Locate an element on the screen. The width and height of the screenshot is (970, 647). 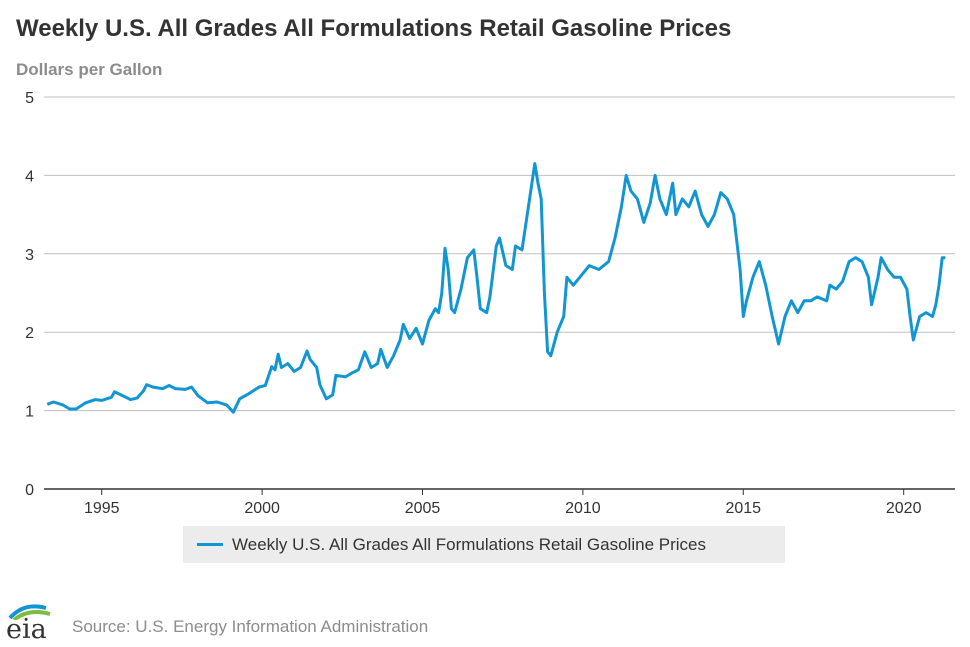
x-tick-label: 2010 is located at coordinates (583, 508).